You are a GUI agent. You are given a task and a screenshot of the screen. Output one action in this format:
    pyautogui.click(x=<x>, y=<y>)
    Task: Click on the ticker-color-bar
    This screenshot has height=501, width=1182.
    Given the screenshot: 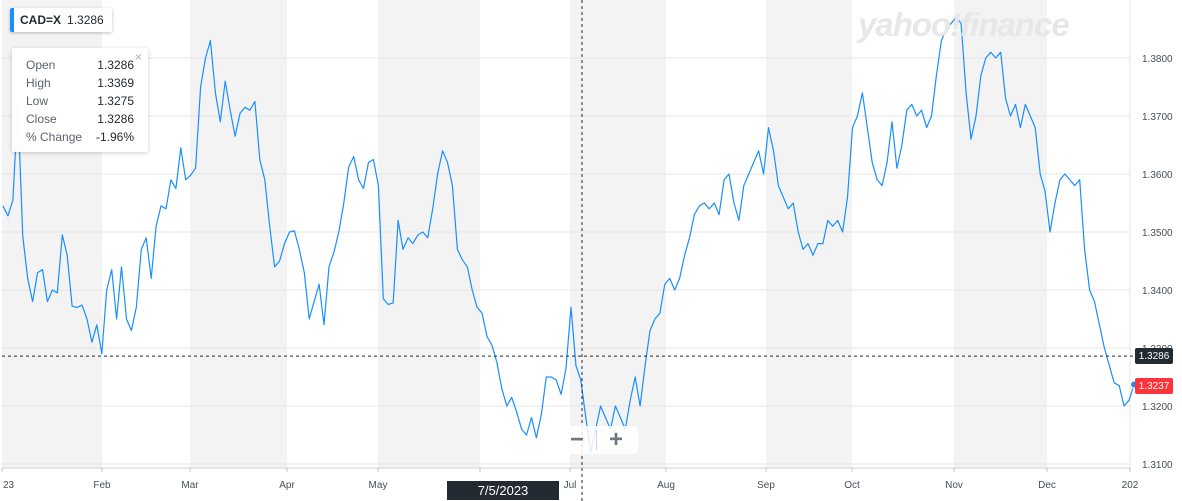 What is the action you would take?
    pyautogui.click(x=12, y=20)
    